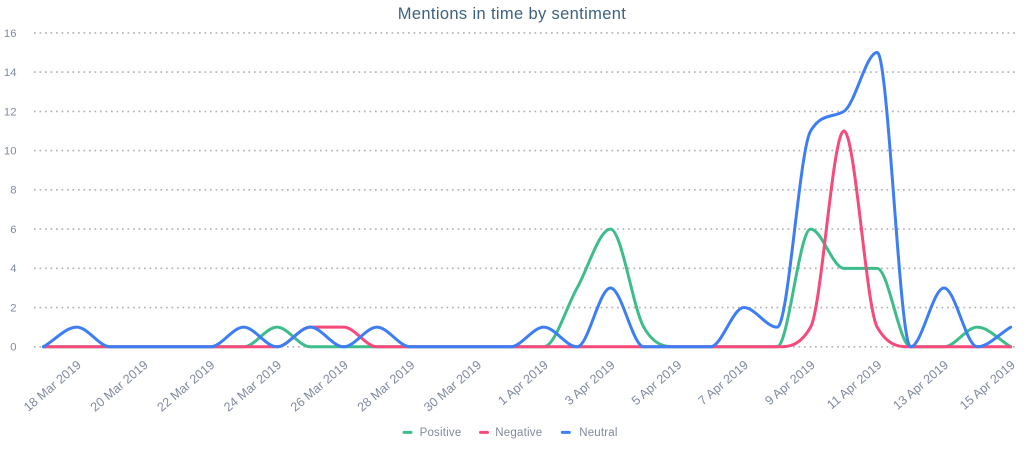  I want to click on svg-text: 14, so click(10, 73).